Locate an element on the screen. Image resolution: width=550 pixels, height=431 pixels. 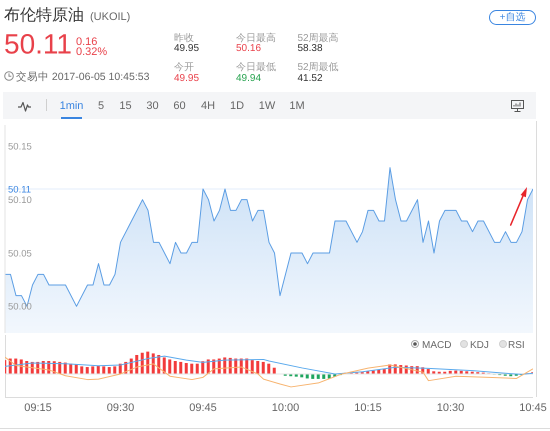
text: 30 is located at coordinates (152, 106).